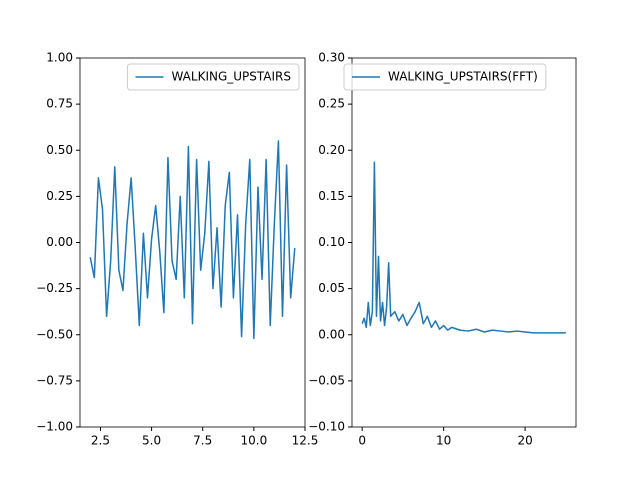 This screenshot has height=480, width=640. What do you see at coordinates (54, 288) in the screenshot?
I see `y-tick-label: −0.25` at bounding box center [54, 288].